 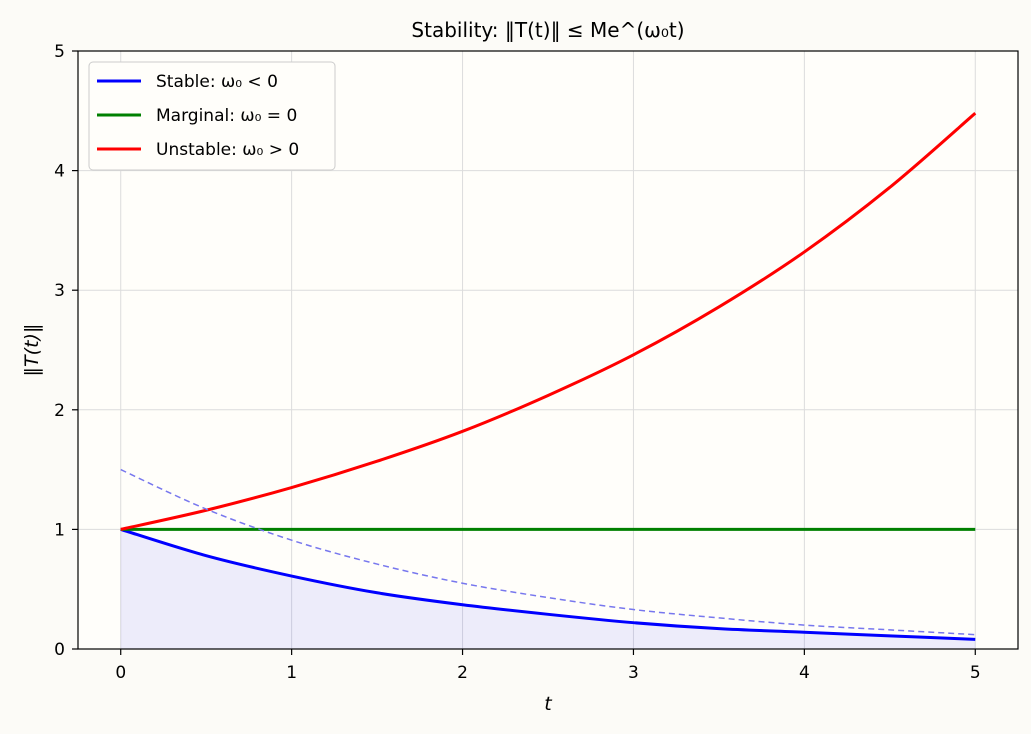 What do you see at coordinates (59, 650) in the screenshot?
I see `y-tick-label: 0` at bounding box center [59, 650].